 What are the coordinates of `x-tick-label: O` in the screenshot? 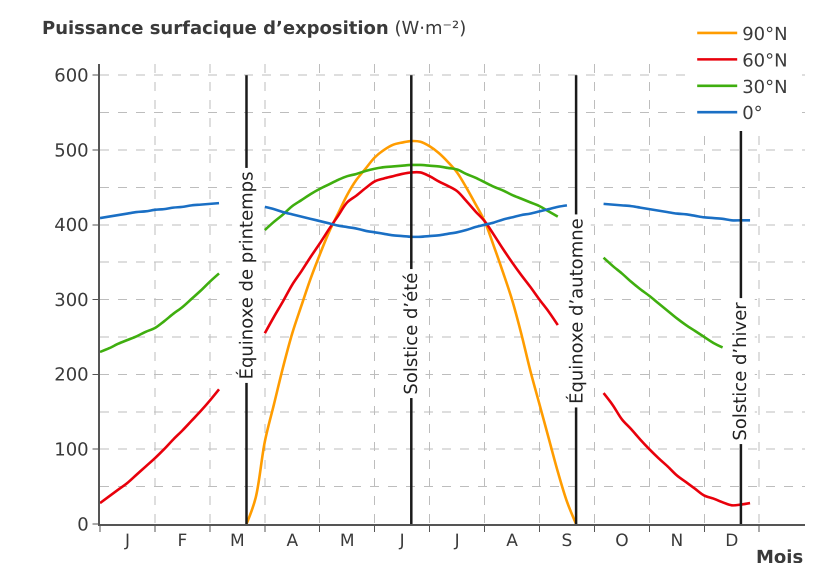 It's located at (622, 541).